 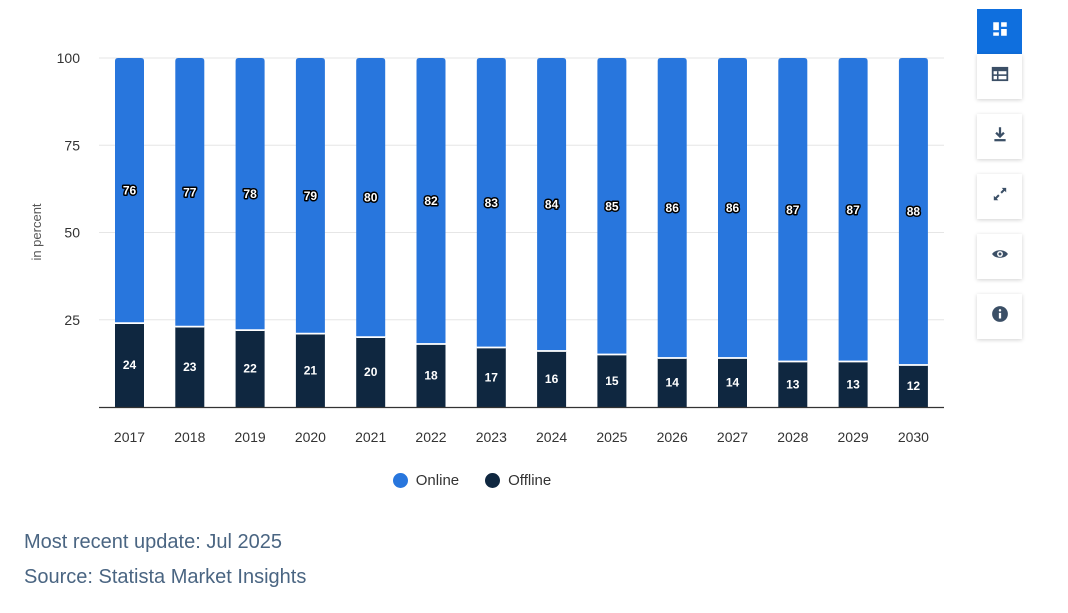 What do you see at coordinates (472, 480) in the screenshot?
I see `legend: Online Offline` at bounding box center [472, 480].